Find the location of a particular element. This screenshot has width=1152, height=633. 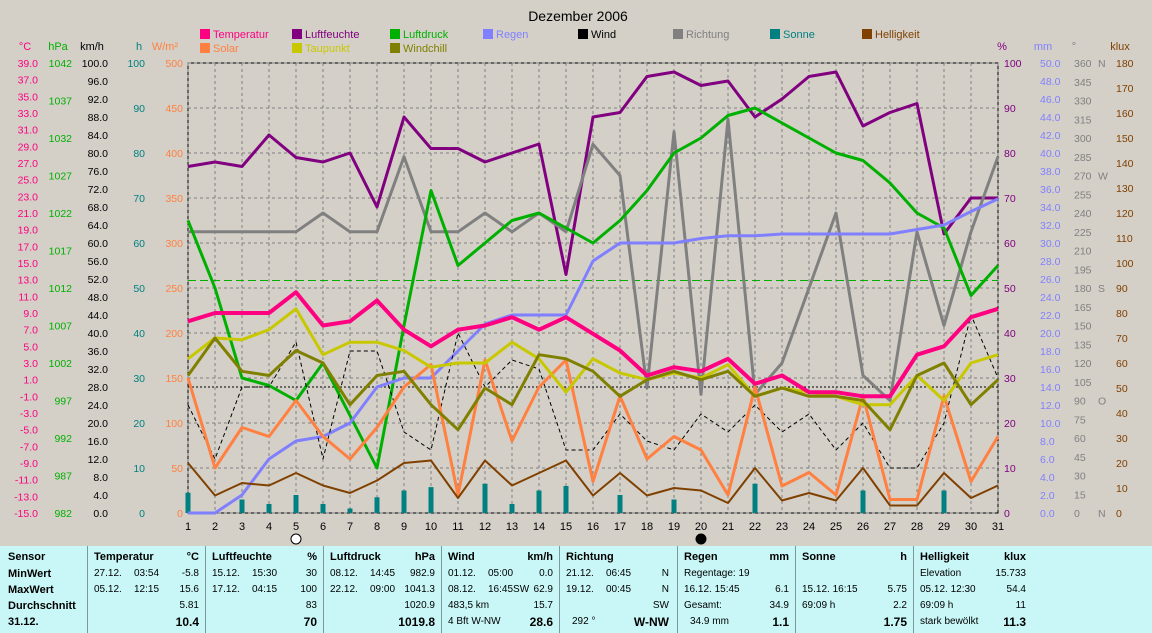

sonne-max-date: 15.12. 16:15 is located at coordinates (830, 589).